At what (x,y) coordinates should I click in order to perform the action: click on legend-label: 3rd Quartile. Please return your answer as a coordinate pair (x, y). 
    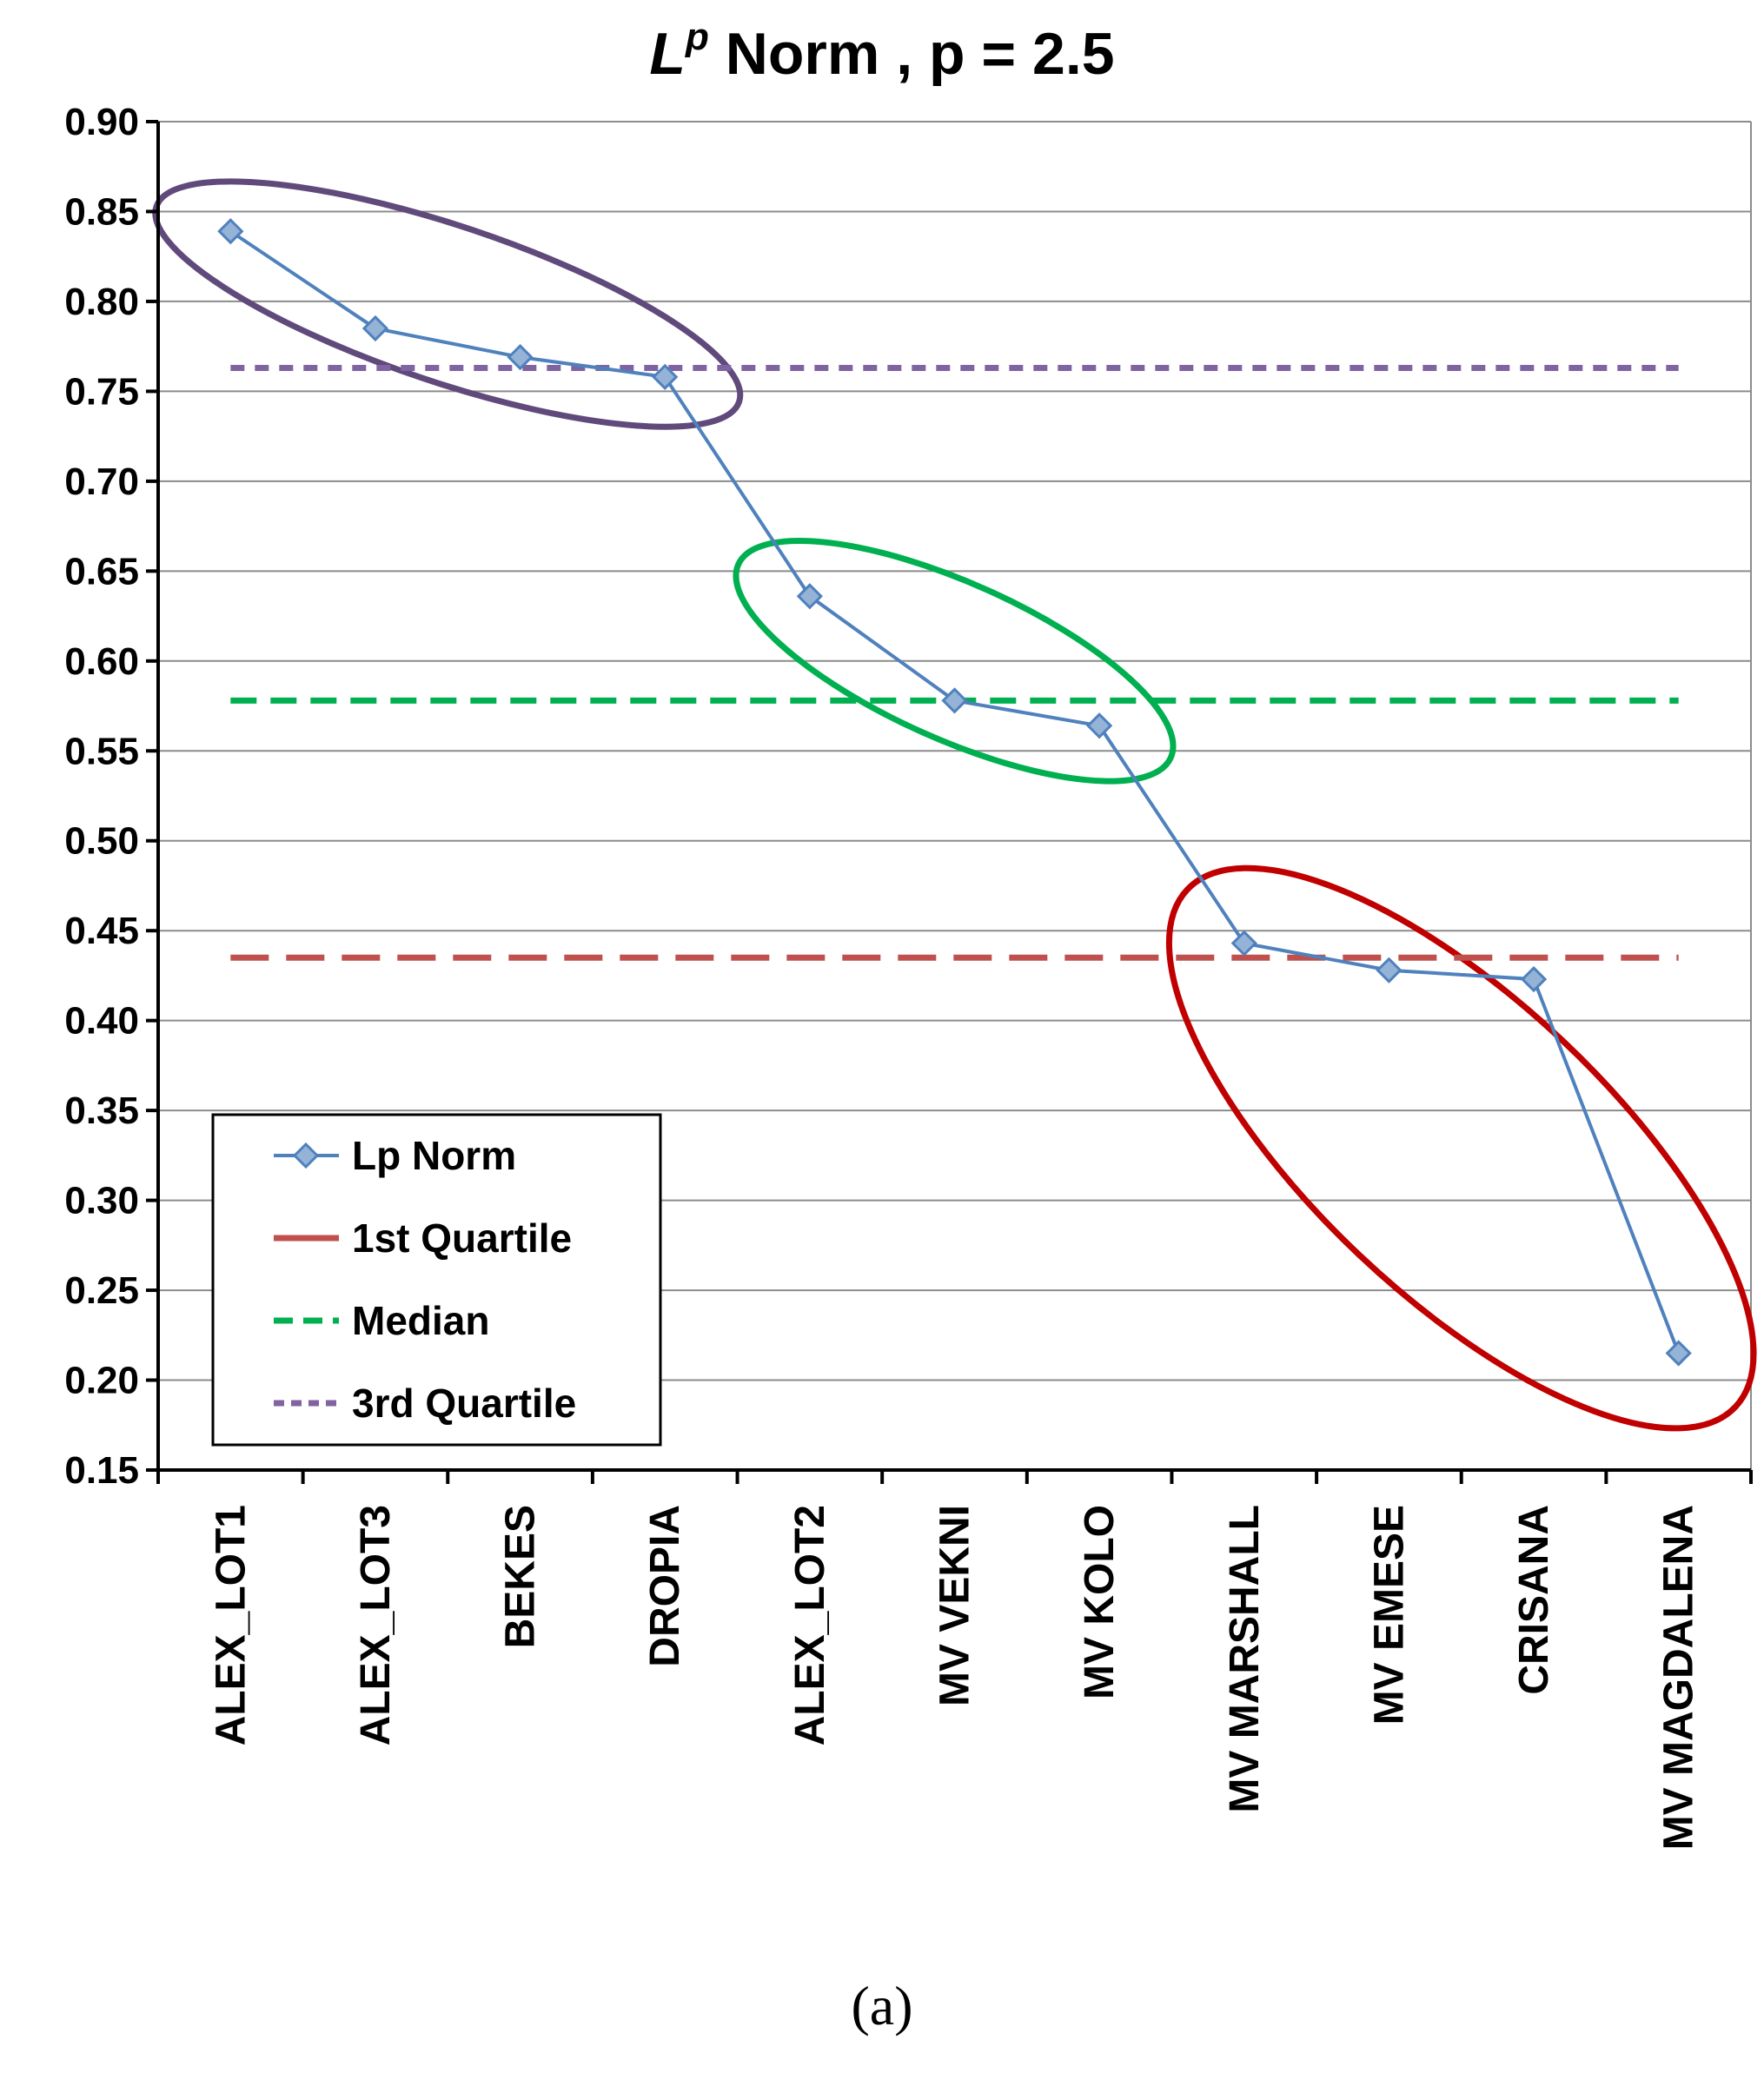
    Looking at the image, I should click on (464, 1403).